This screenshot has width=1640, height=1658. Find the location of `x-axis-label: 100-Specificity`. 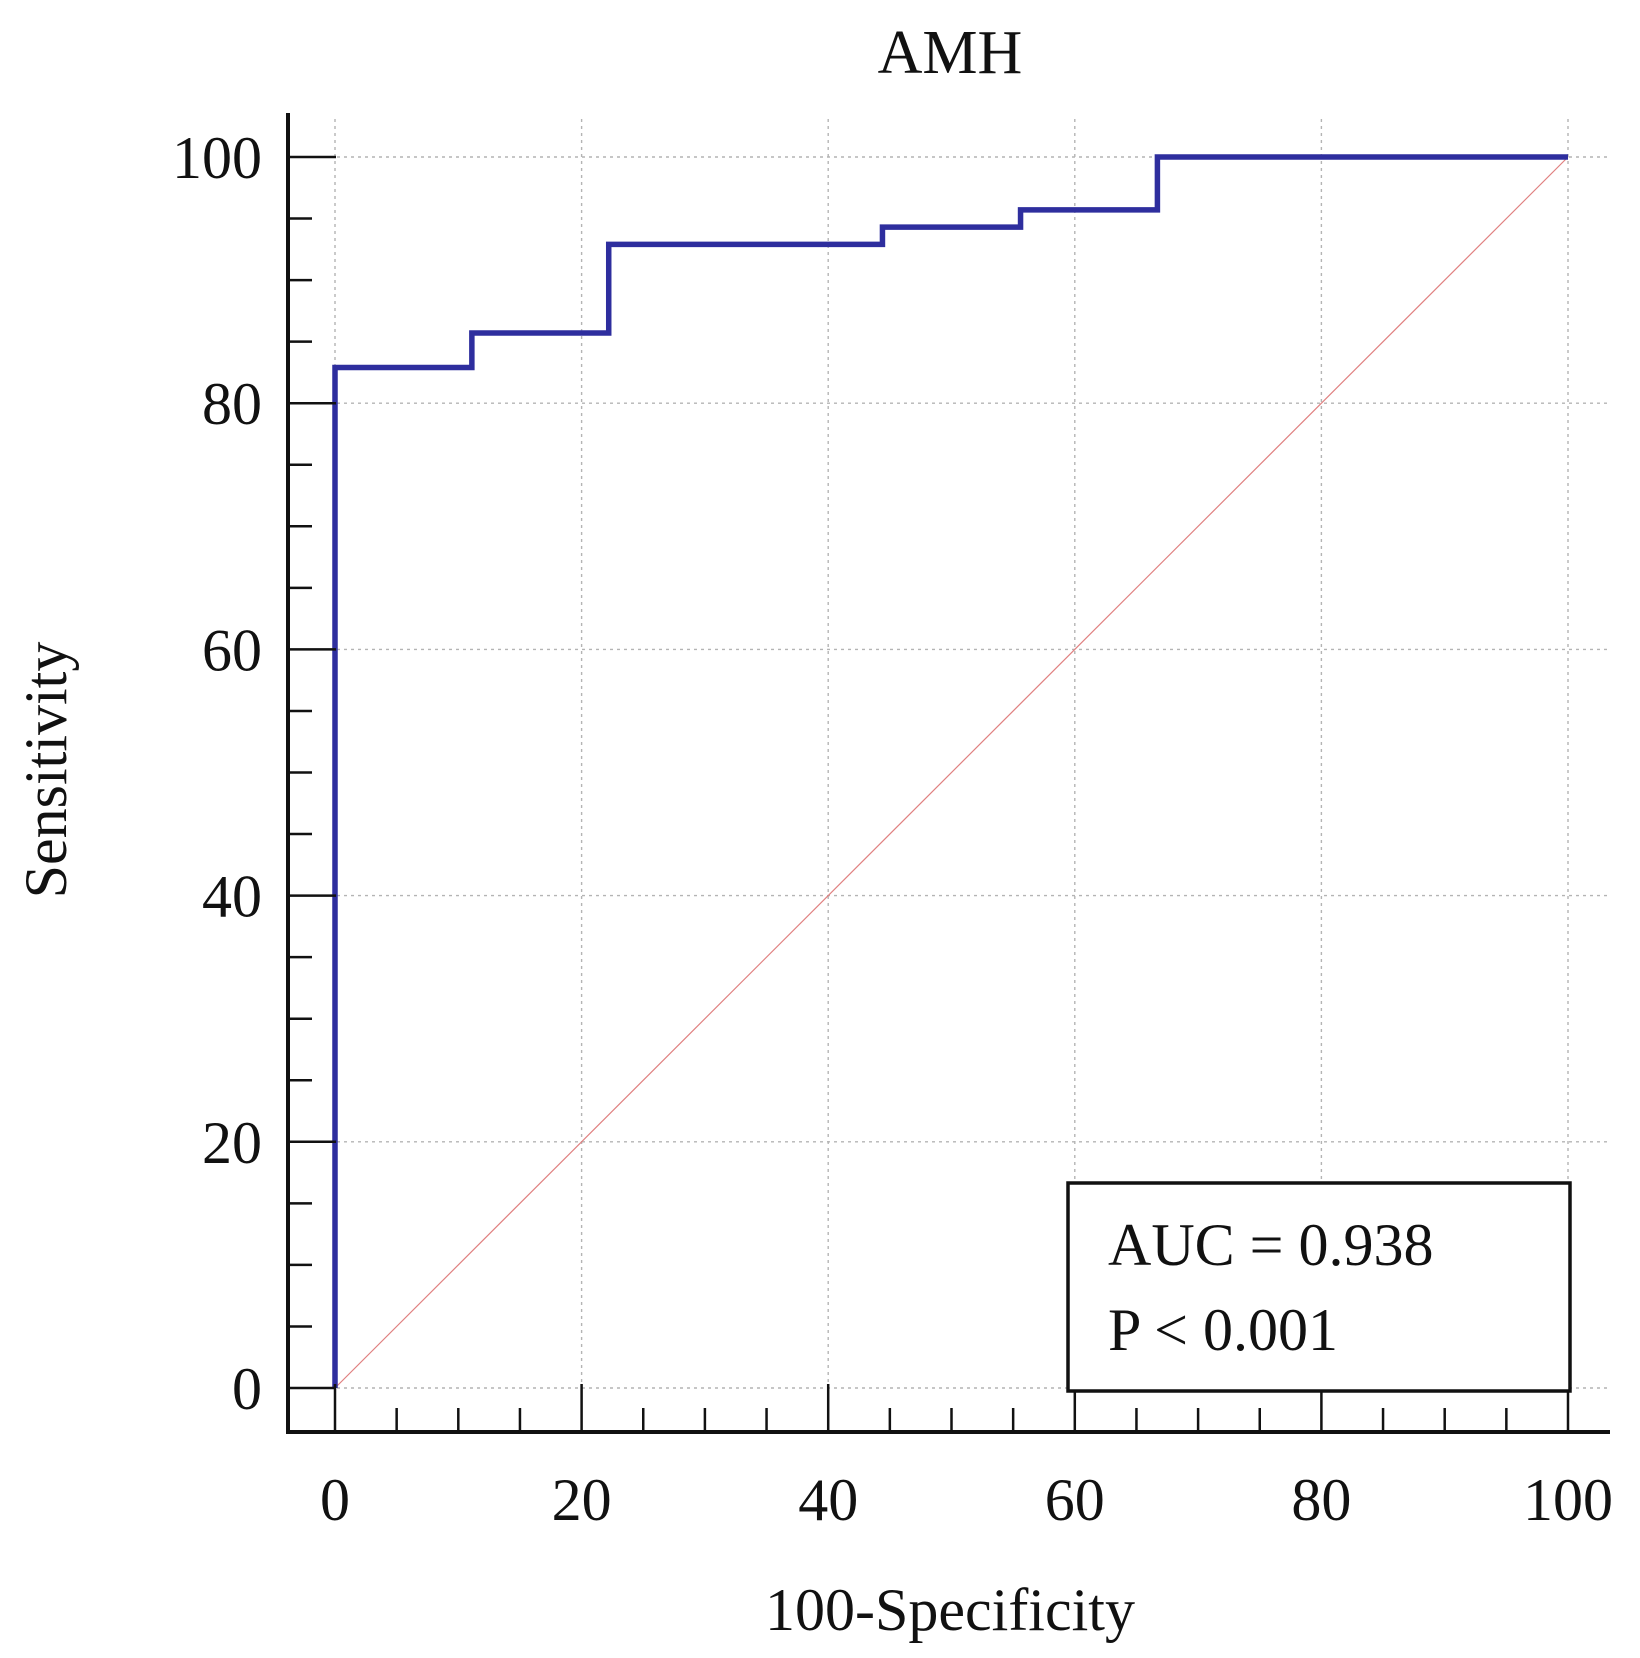

x-axis-label: 100-Specificity is located at coordinates (950, 1610).